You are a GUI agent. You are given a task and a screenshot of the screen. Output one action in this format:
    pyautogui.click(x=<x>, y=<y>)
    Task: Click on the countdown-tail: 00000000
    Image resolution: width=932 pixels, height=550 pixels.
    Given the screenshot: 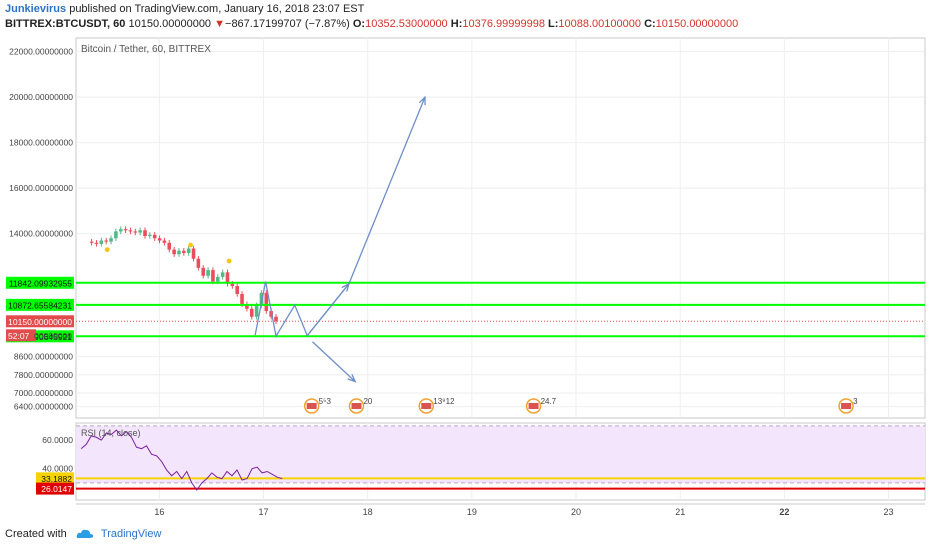 What is the action you would take?
    pyautogui.click(x=53, y=336)
    